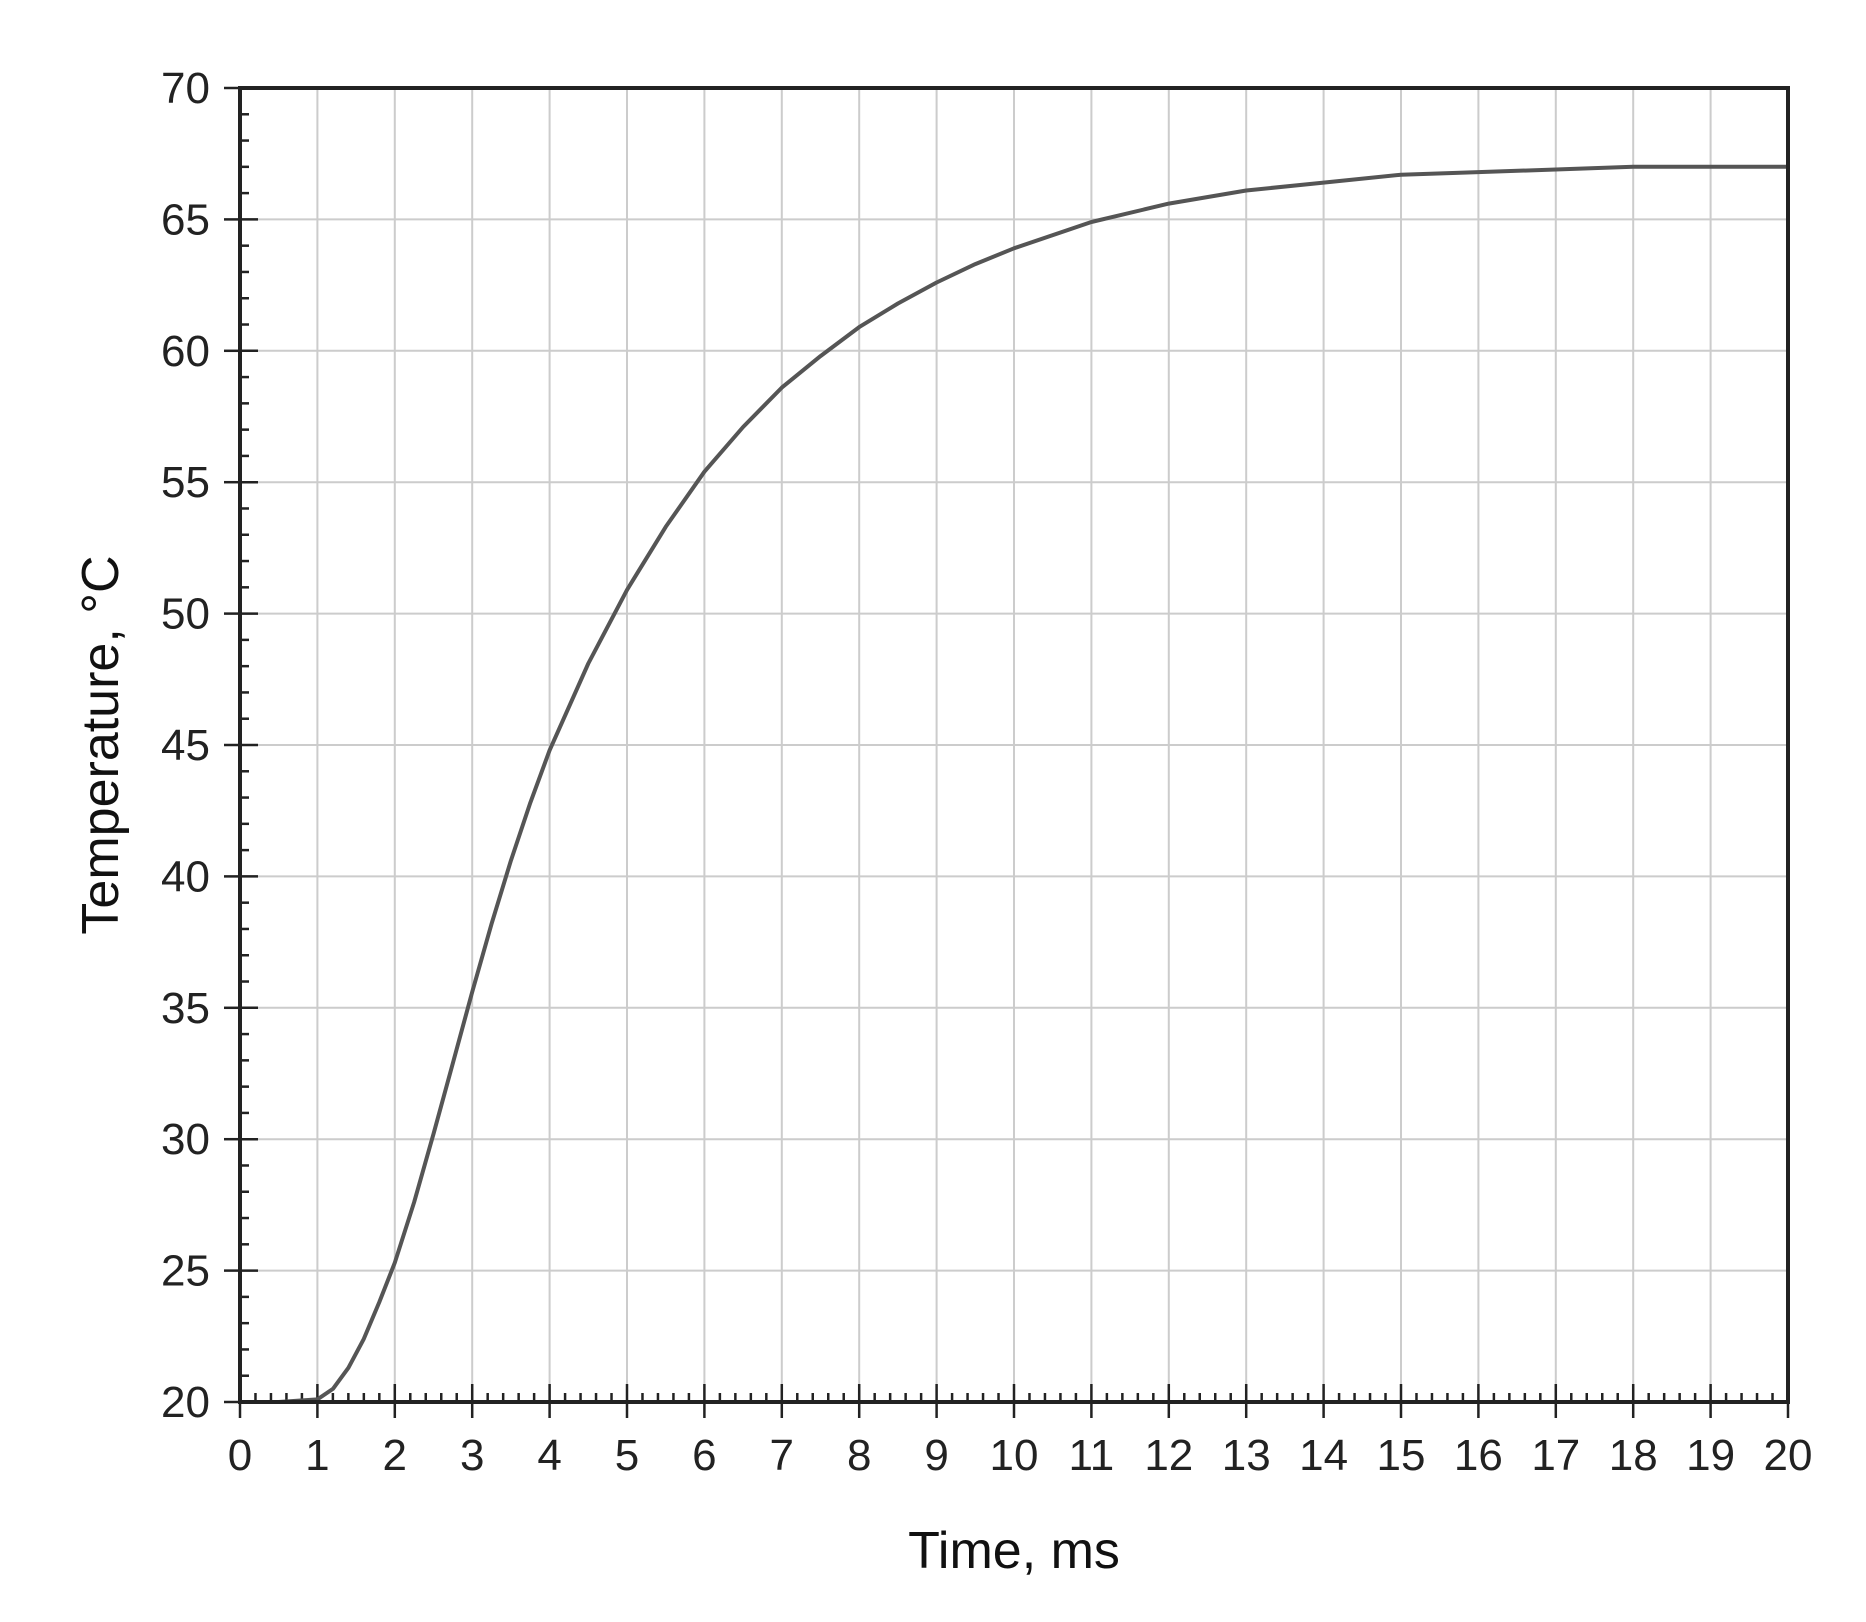 This screenshot has height=1622, width=1866. I want to click on x-tick-label: 14, so click(1323, 1455).